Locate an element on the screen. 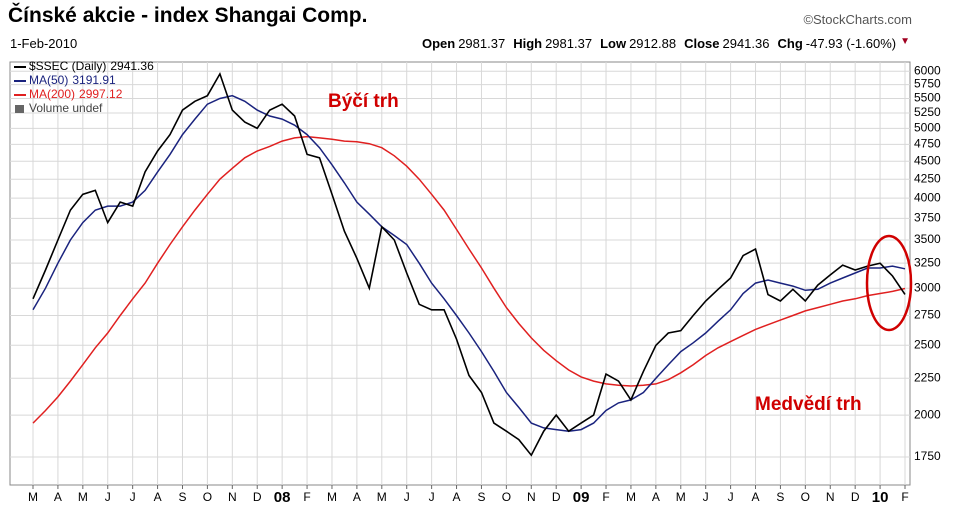 The image size is (962, 524). y-tick-label: 4500 is located at coordinates (927, 160).